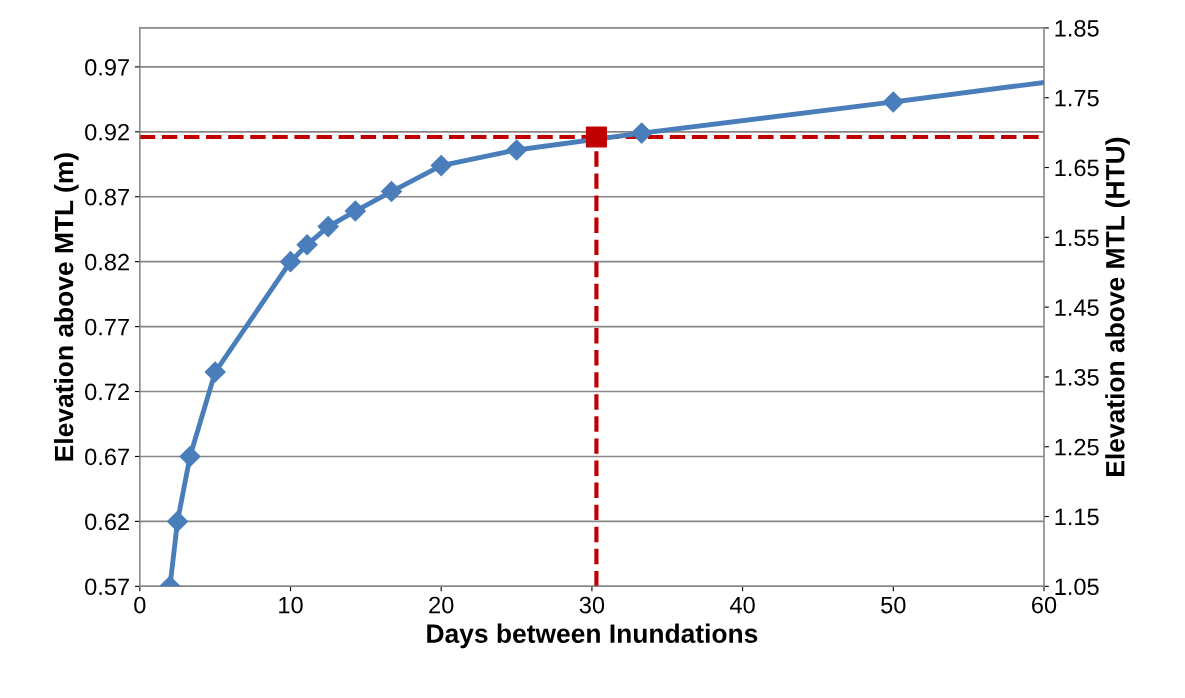  Describe the element at coordinates (441, 605) in the screenshot. I see `x-tick-label: 20` at that location.